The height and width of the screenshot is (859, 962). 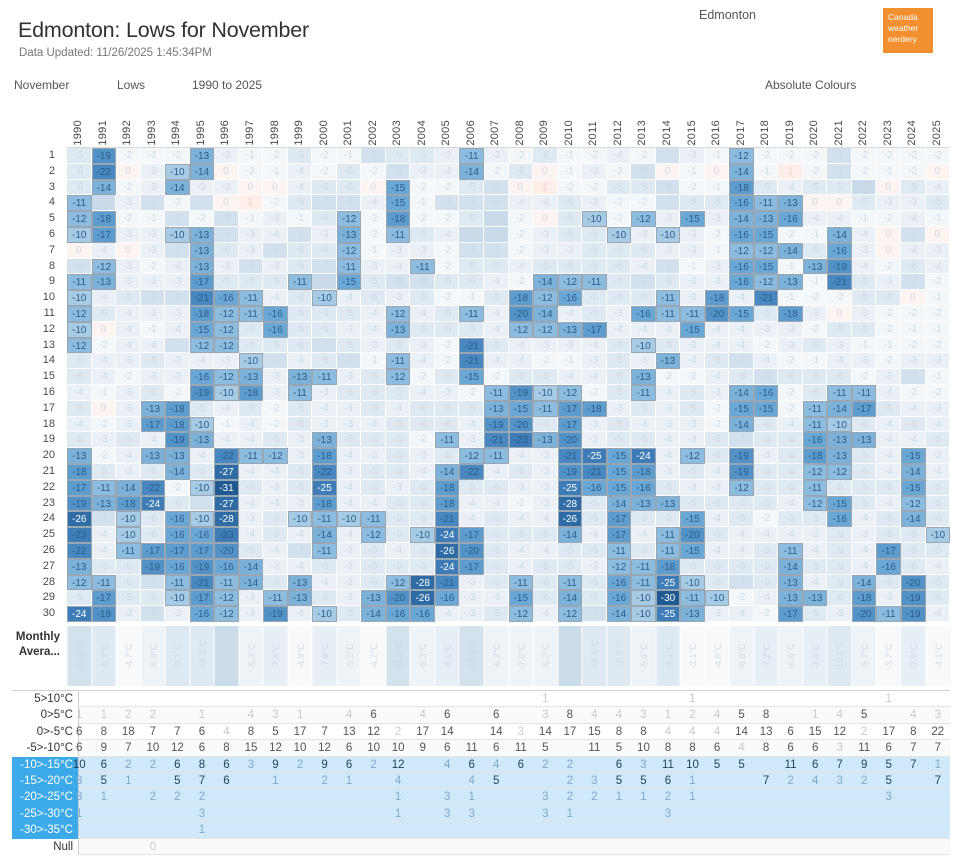 I want to click on monthly-average-cell: -12.9°C, so click(x=471, y=655).